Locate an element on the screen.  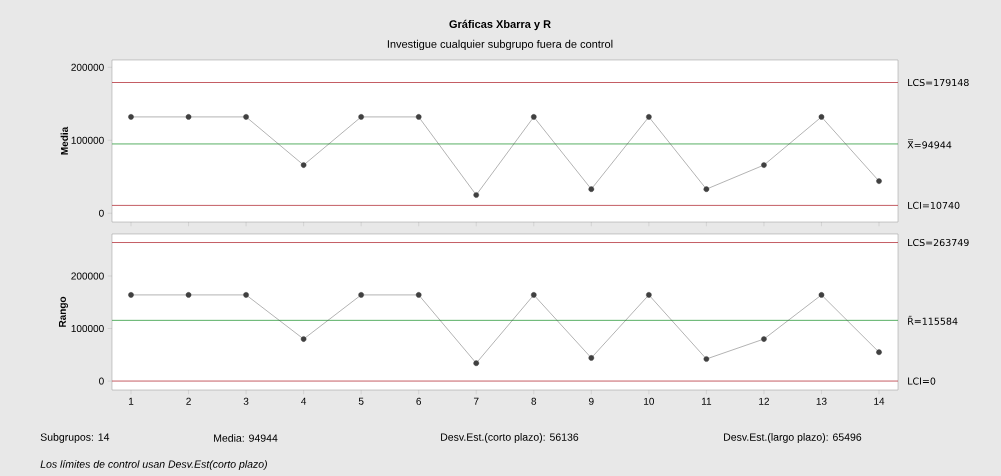
ref-line-label: LCS=179148 is located at coordinates (938, 82).